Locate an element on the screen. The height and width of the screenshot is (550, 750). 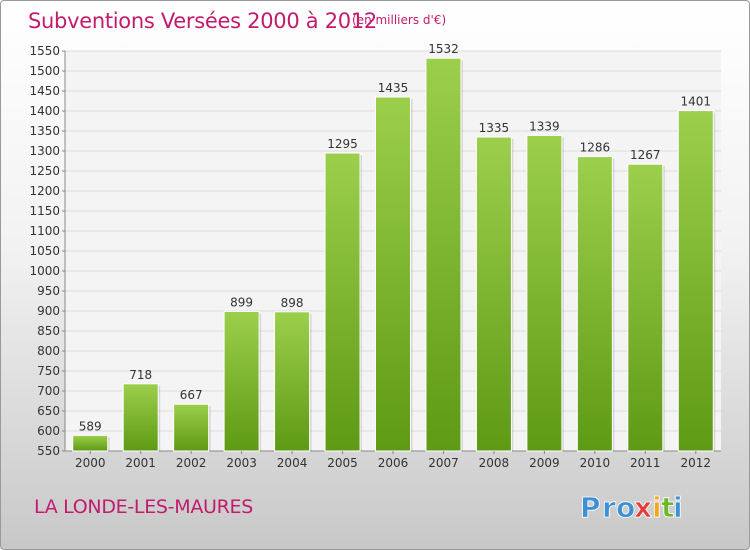
data-label: 899 is located at coordinates (241, 302).